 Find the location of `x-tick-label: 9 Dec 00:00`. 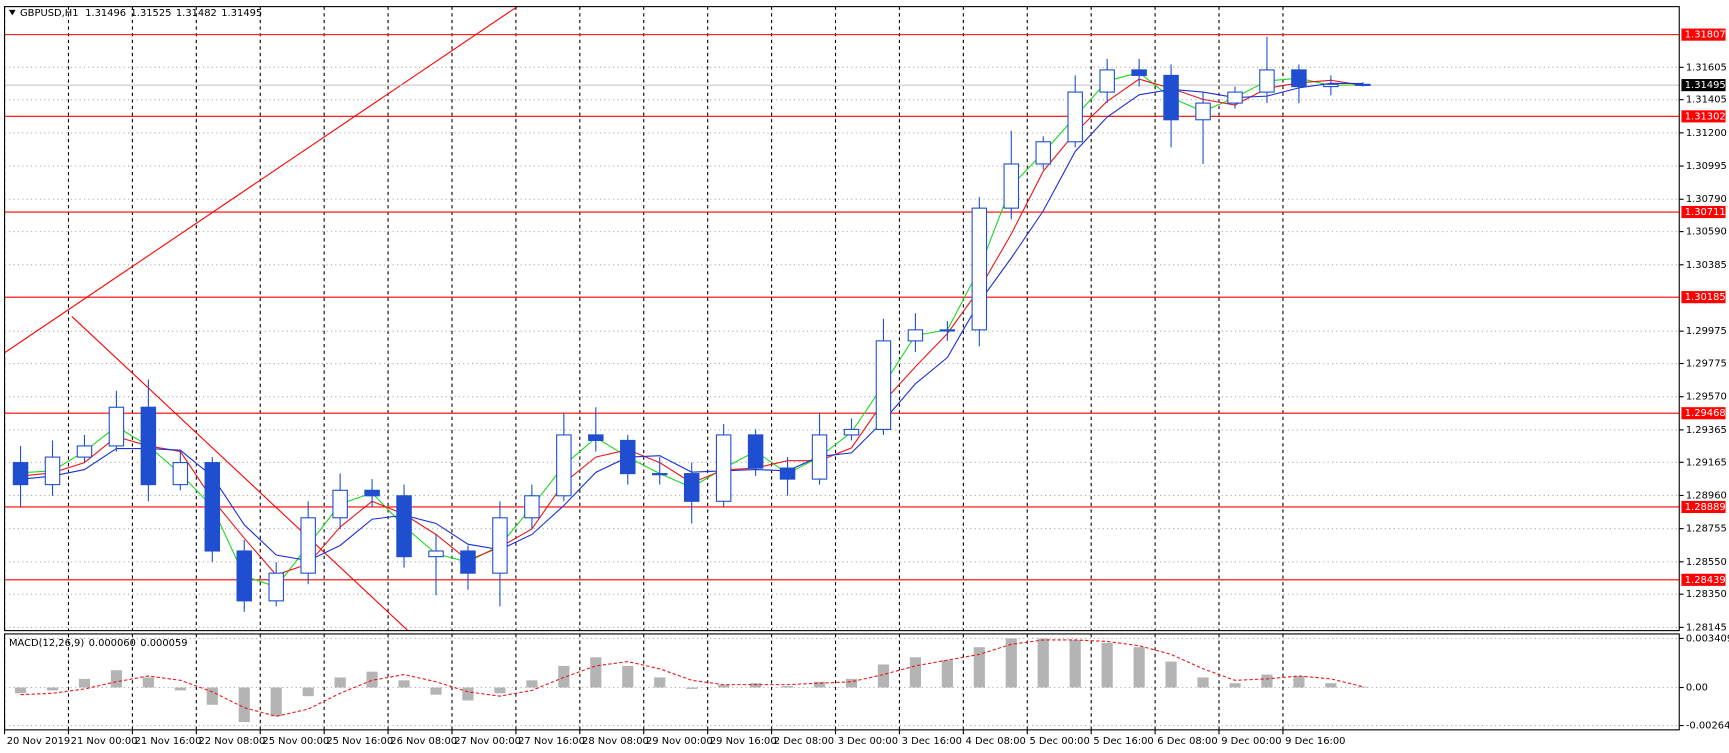

x-tick-label: 9 Dec 00:00 is located at coordinates (1251, 741).